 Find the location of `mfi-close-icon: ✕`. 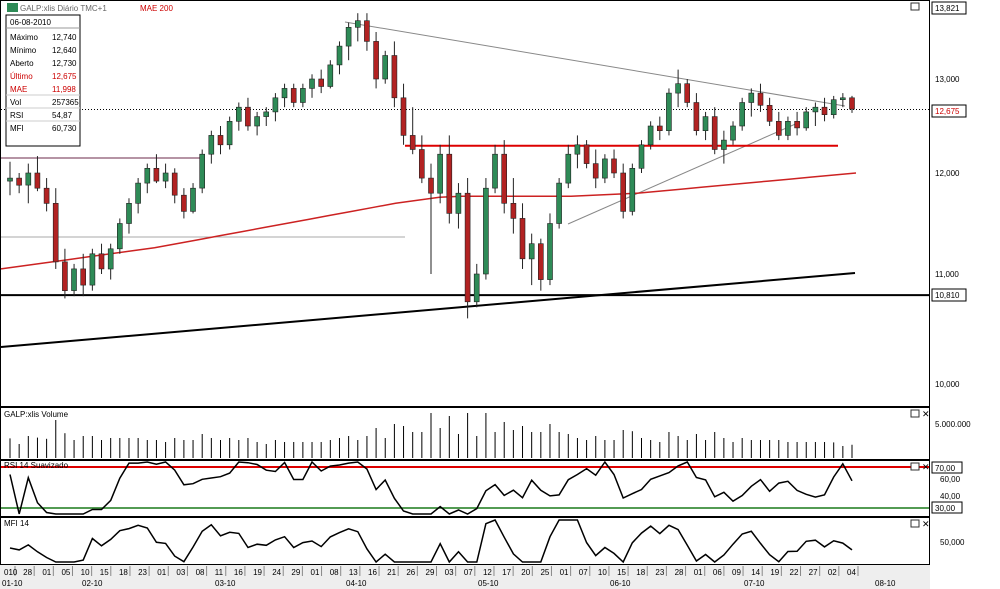

mfi-close-icon: ✕ is located at coordinates (926, 524).